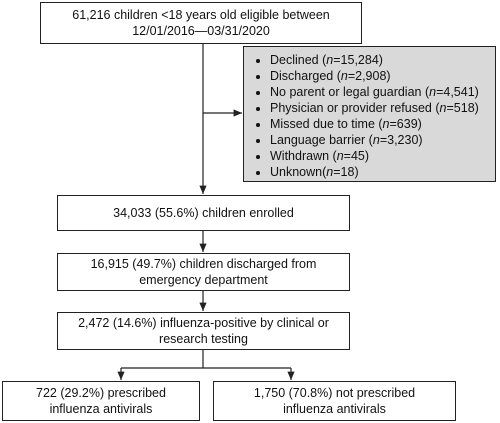 This screenshot has height=423, width=500. Describe the element at coordinates (346, 172) in the screenshot. I see `exclusion-text: =18)` at that location.